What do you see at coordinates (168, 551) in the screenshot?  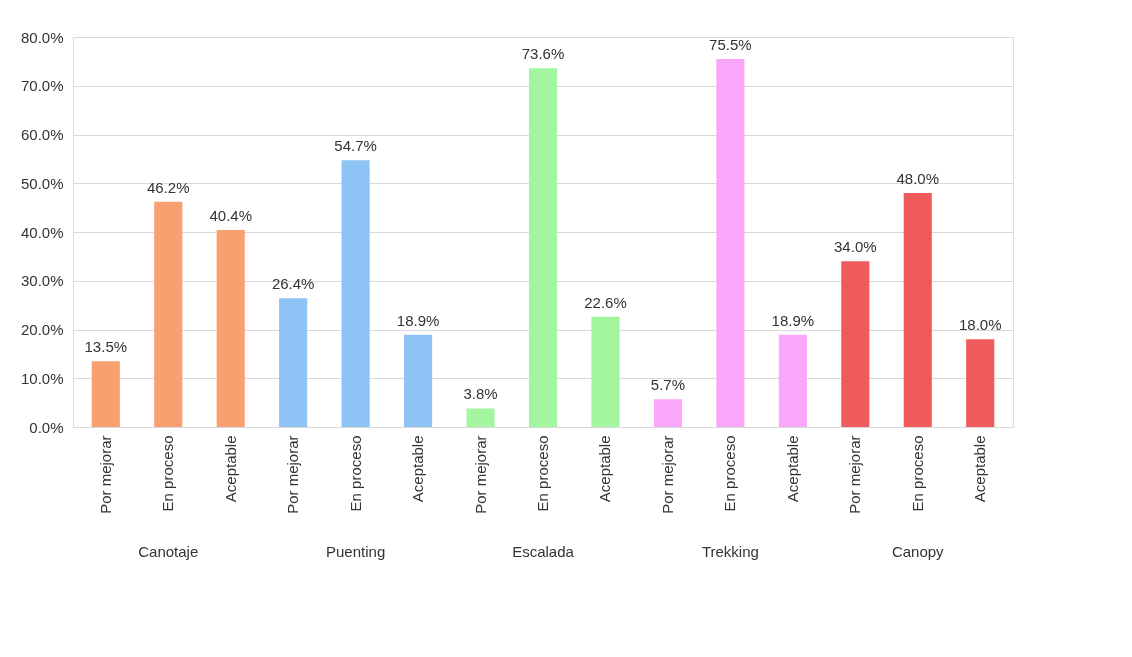 I see `text: Canotaje` at bounding box center [168, 551].